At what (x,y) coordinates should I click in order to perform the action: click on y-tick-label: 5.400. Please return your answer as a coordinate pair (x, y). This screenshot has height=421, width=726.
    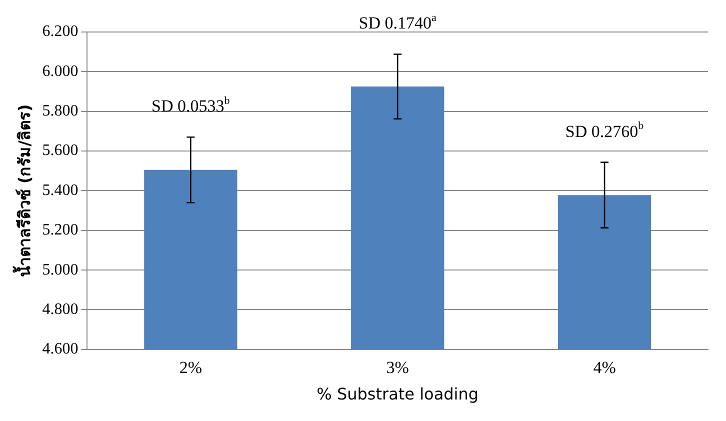
    Looking at the image, I should click on (60, 190).